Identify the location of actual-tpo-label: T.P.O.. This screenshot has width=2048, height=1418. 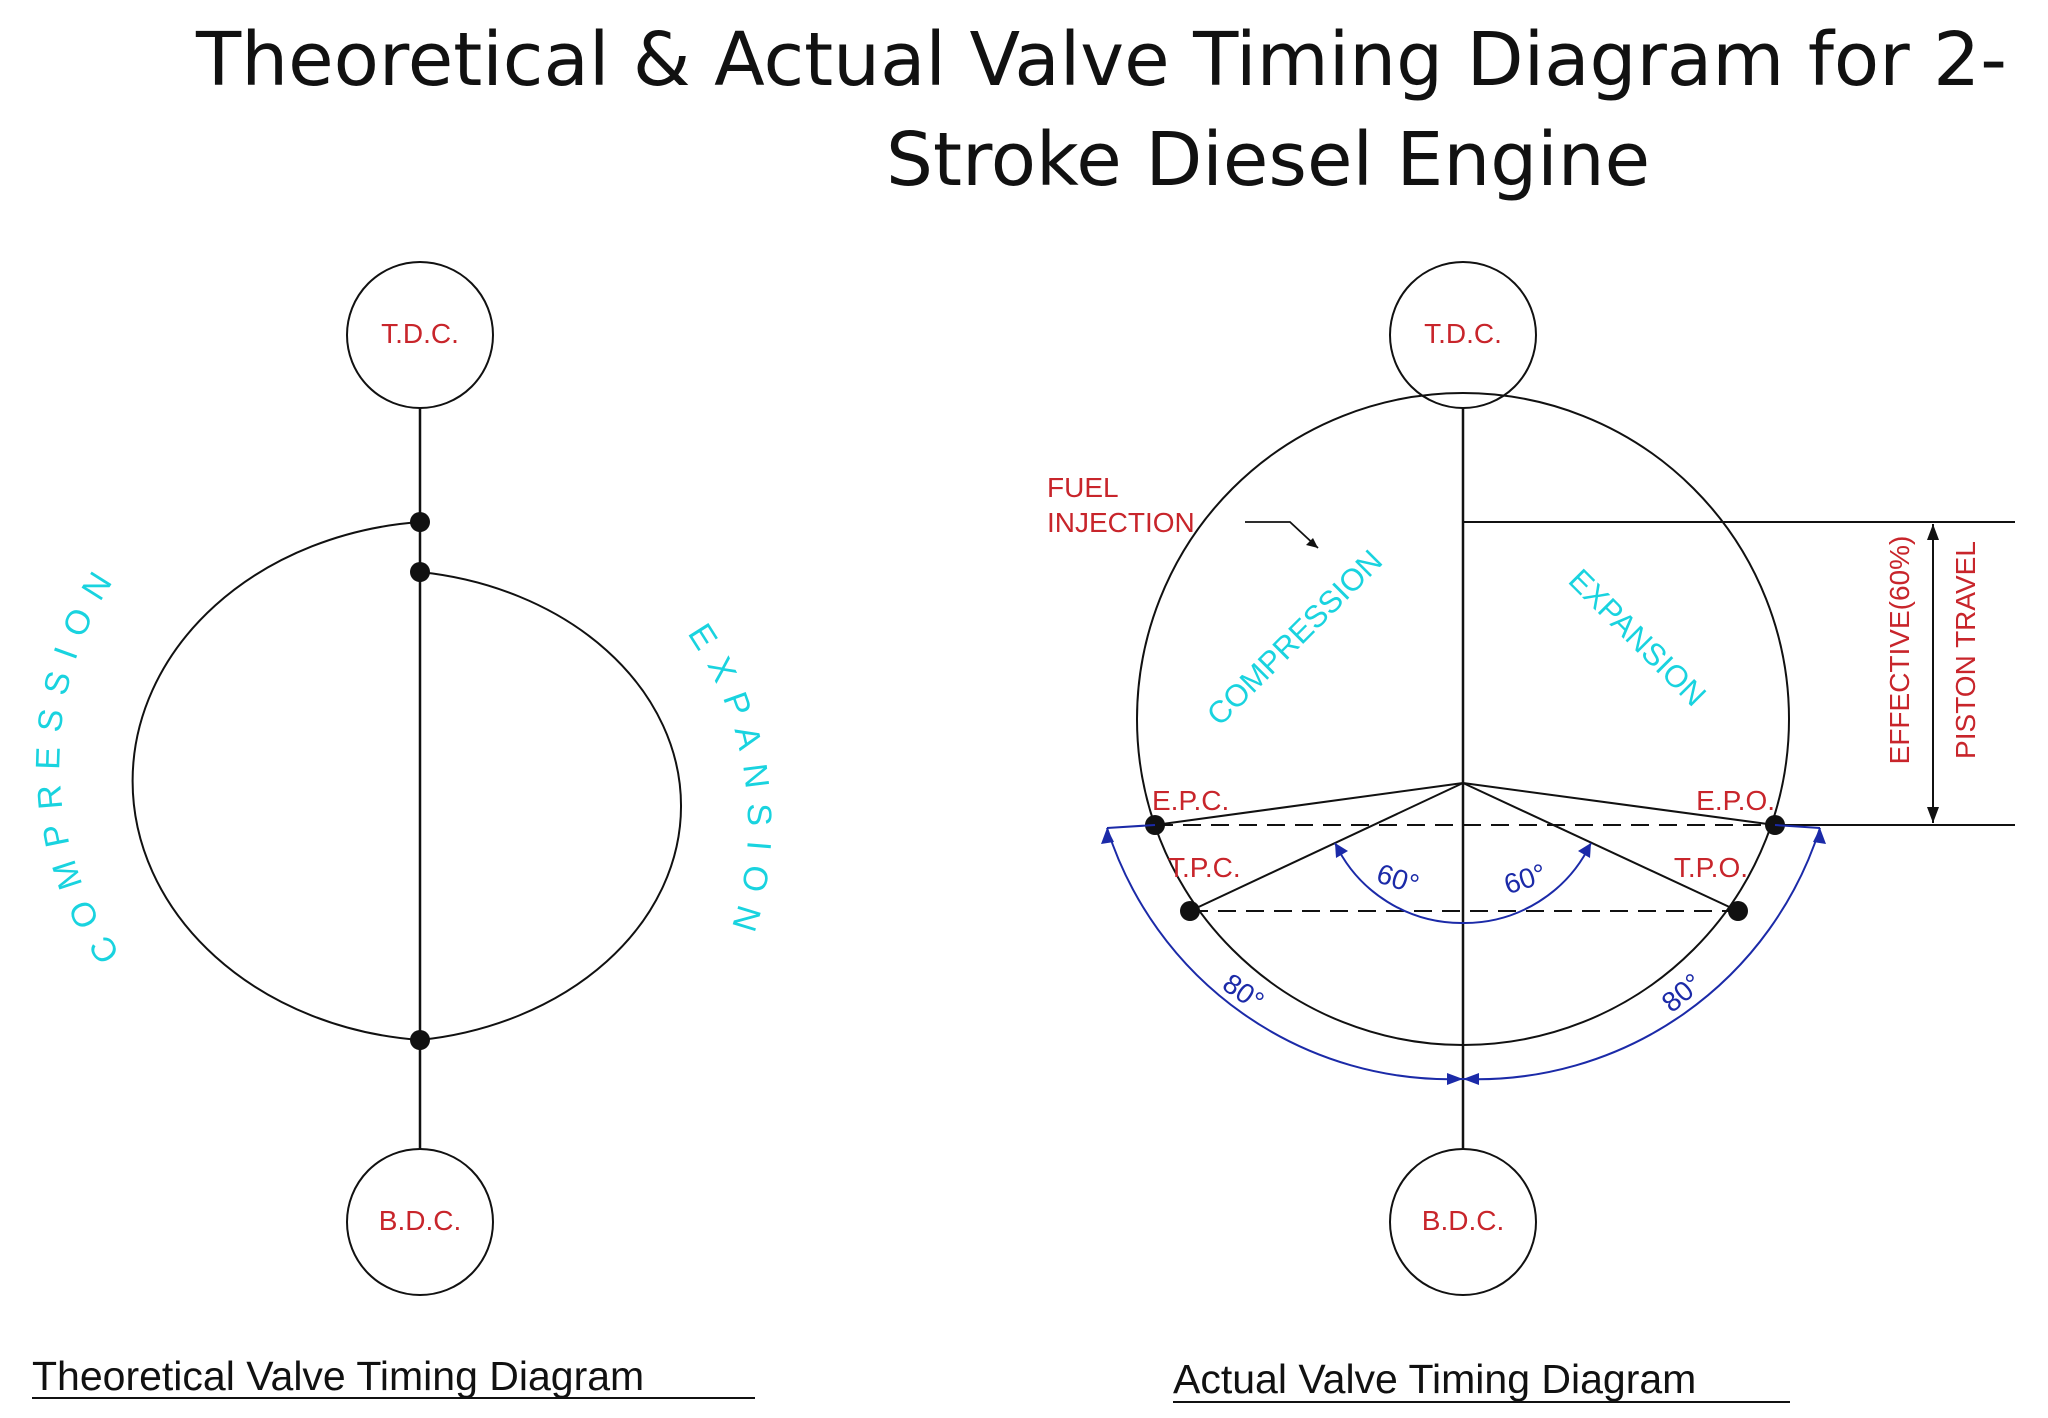
(1711, 867).